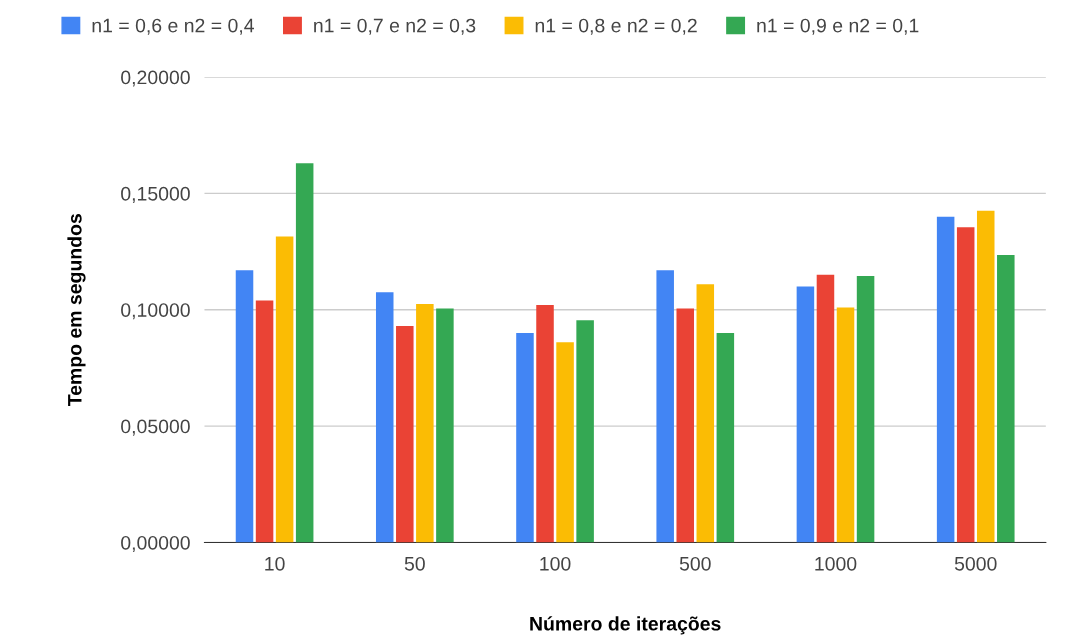 This screenshot has height=642, width=1065. I want to click on x-axis-title: Número de iterações, so click(625, 625).